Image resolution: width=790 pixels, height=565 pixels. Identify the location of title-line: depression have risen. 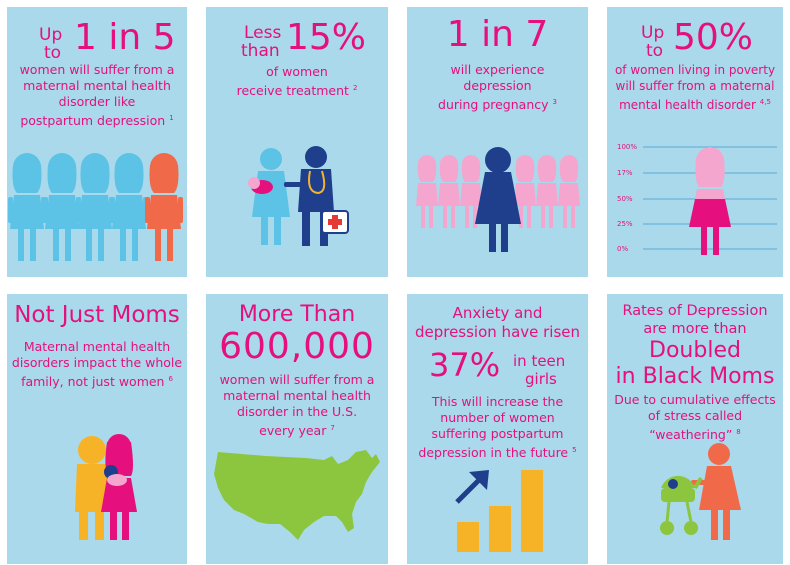
(497, 332).